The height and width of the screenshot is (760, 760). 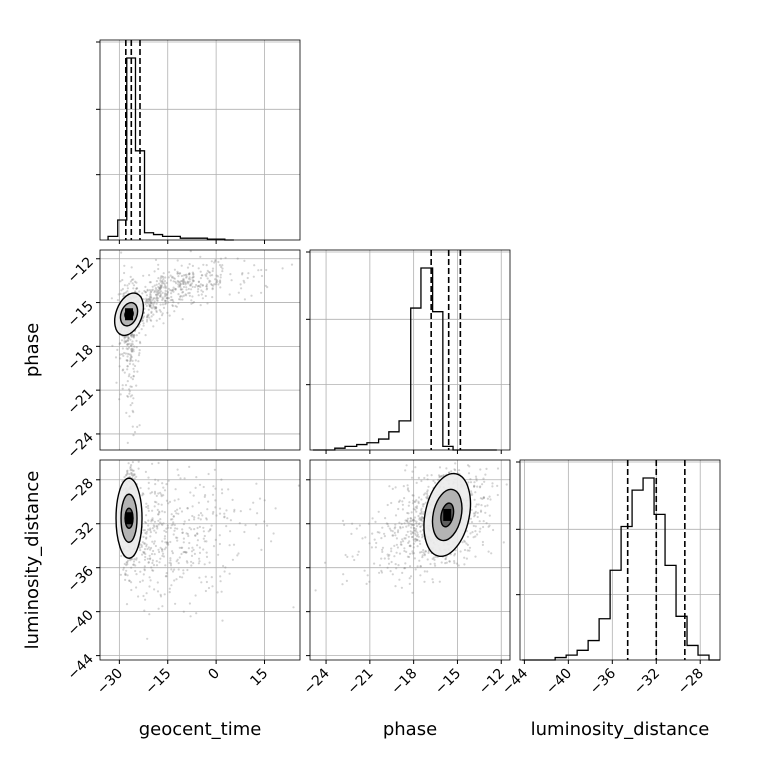 What do you see at coordinates (200, 140) in the screenshot?
I see `histogram-geocent_time-frame` at bounding box center [200, 140].